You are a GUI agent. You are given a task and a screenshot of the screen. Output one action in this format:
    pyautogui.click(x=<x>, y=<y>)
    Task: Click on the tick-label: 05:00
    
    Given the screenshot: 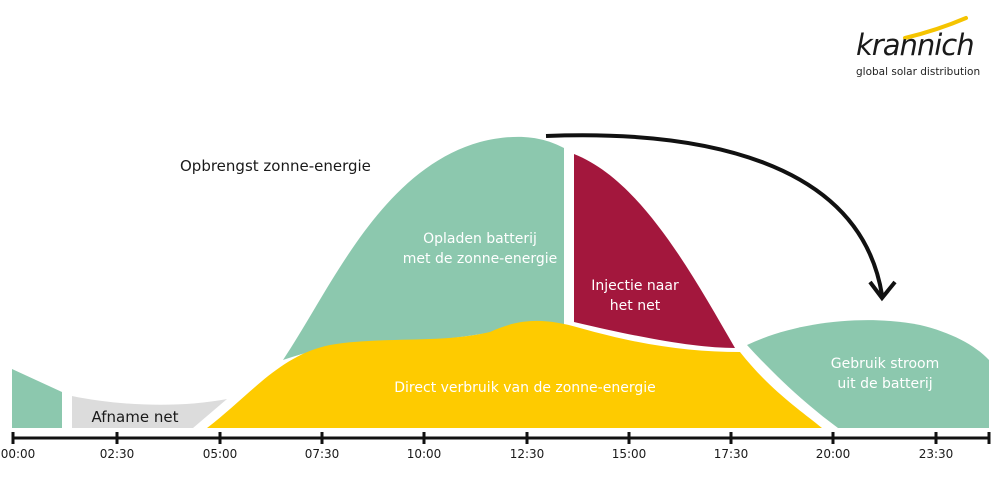 What is the action you would take?
    pyautogui.click(x=220, y=454)
    